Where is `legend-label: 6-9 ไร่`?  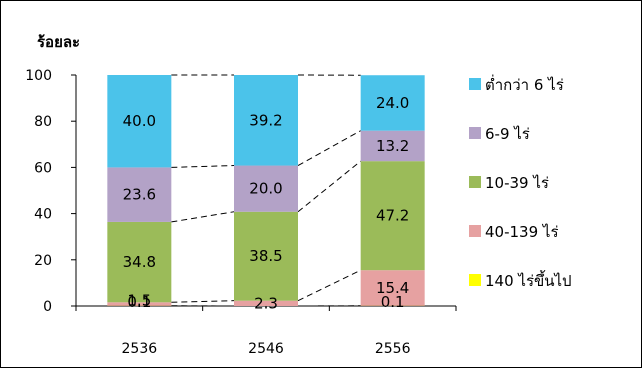
legend-label: 6-9 ไร่ is located at coordinates (507, 134).